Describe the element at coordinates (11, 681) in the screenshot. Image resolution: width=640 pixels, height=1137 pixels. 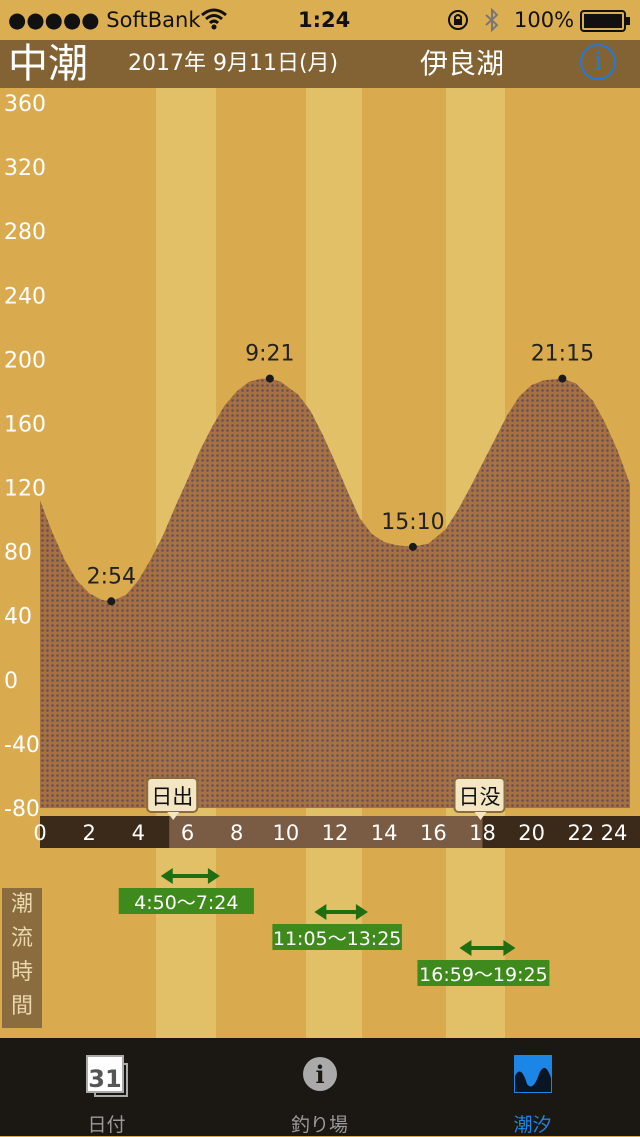
I see `y-tick-label: 0` at that location.